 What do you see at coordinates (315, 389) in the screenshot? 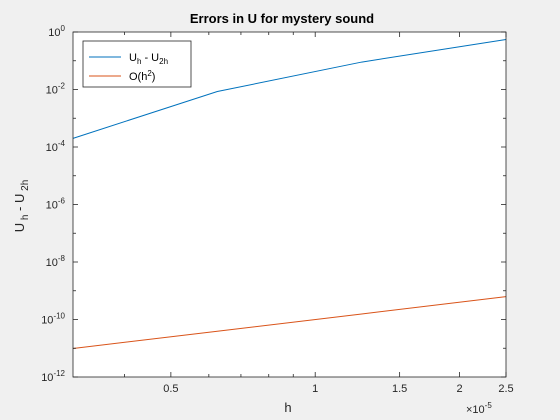
I see `x-tick-label: 1` at bounding box center [315, 389].